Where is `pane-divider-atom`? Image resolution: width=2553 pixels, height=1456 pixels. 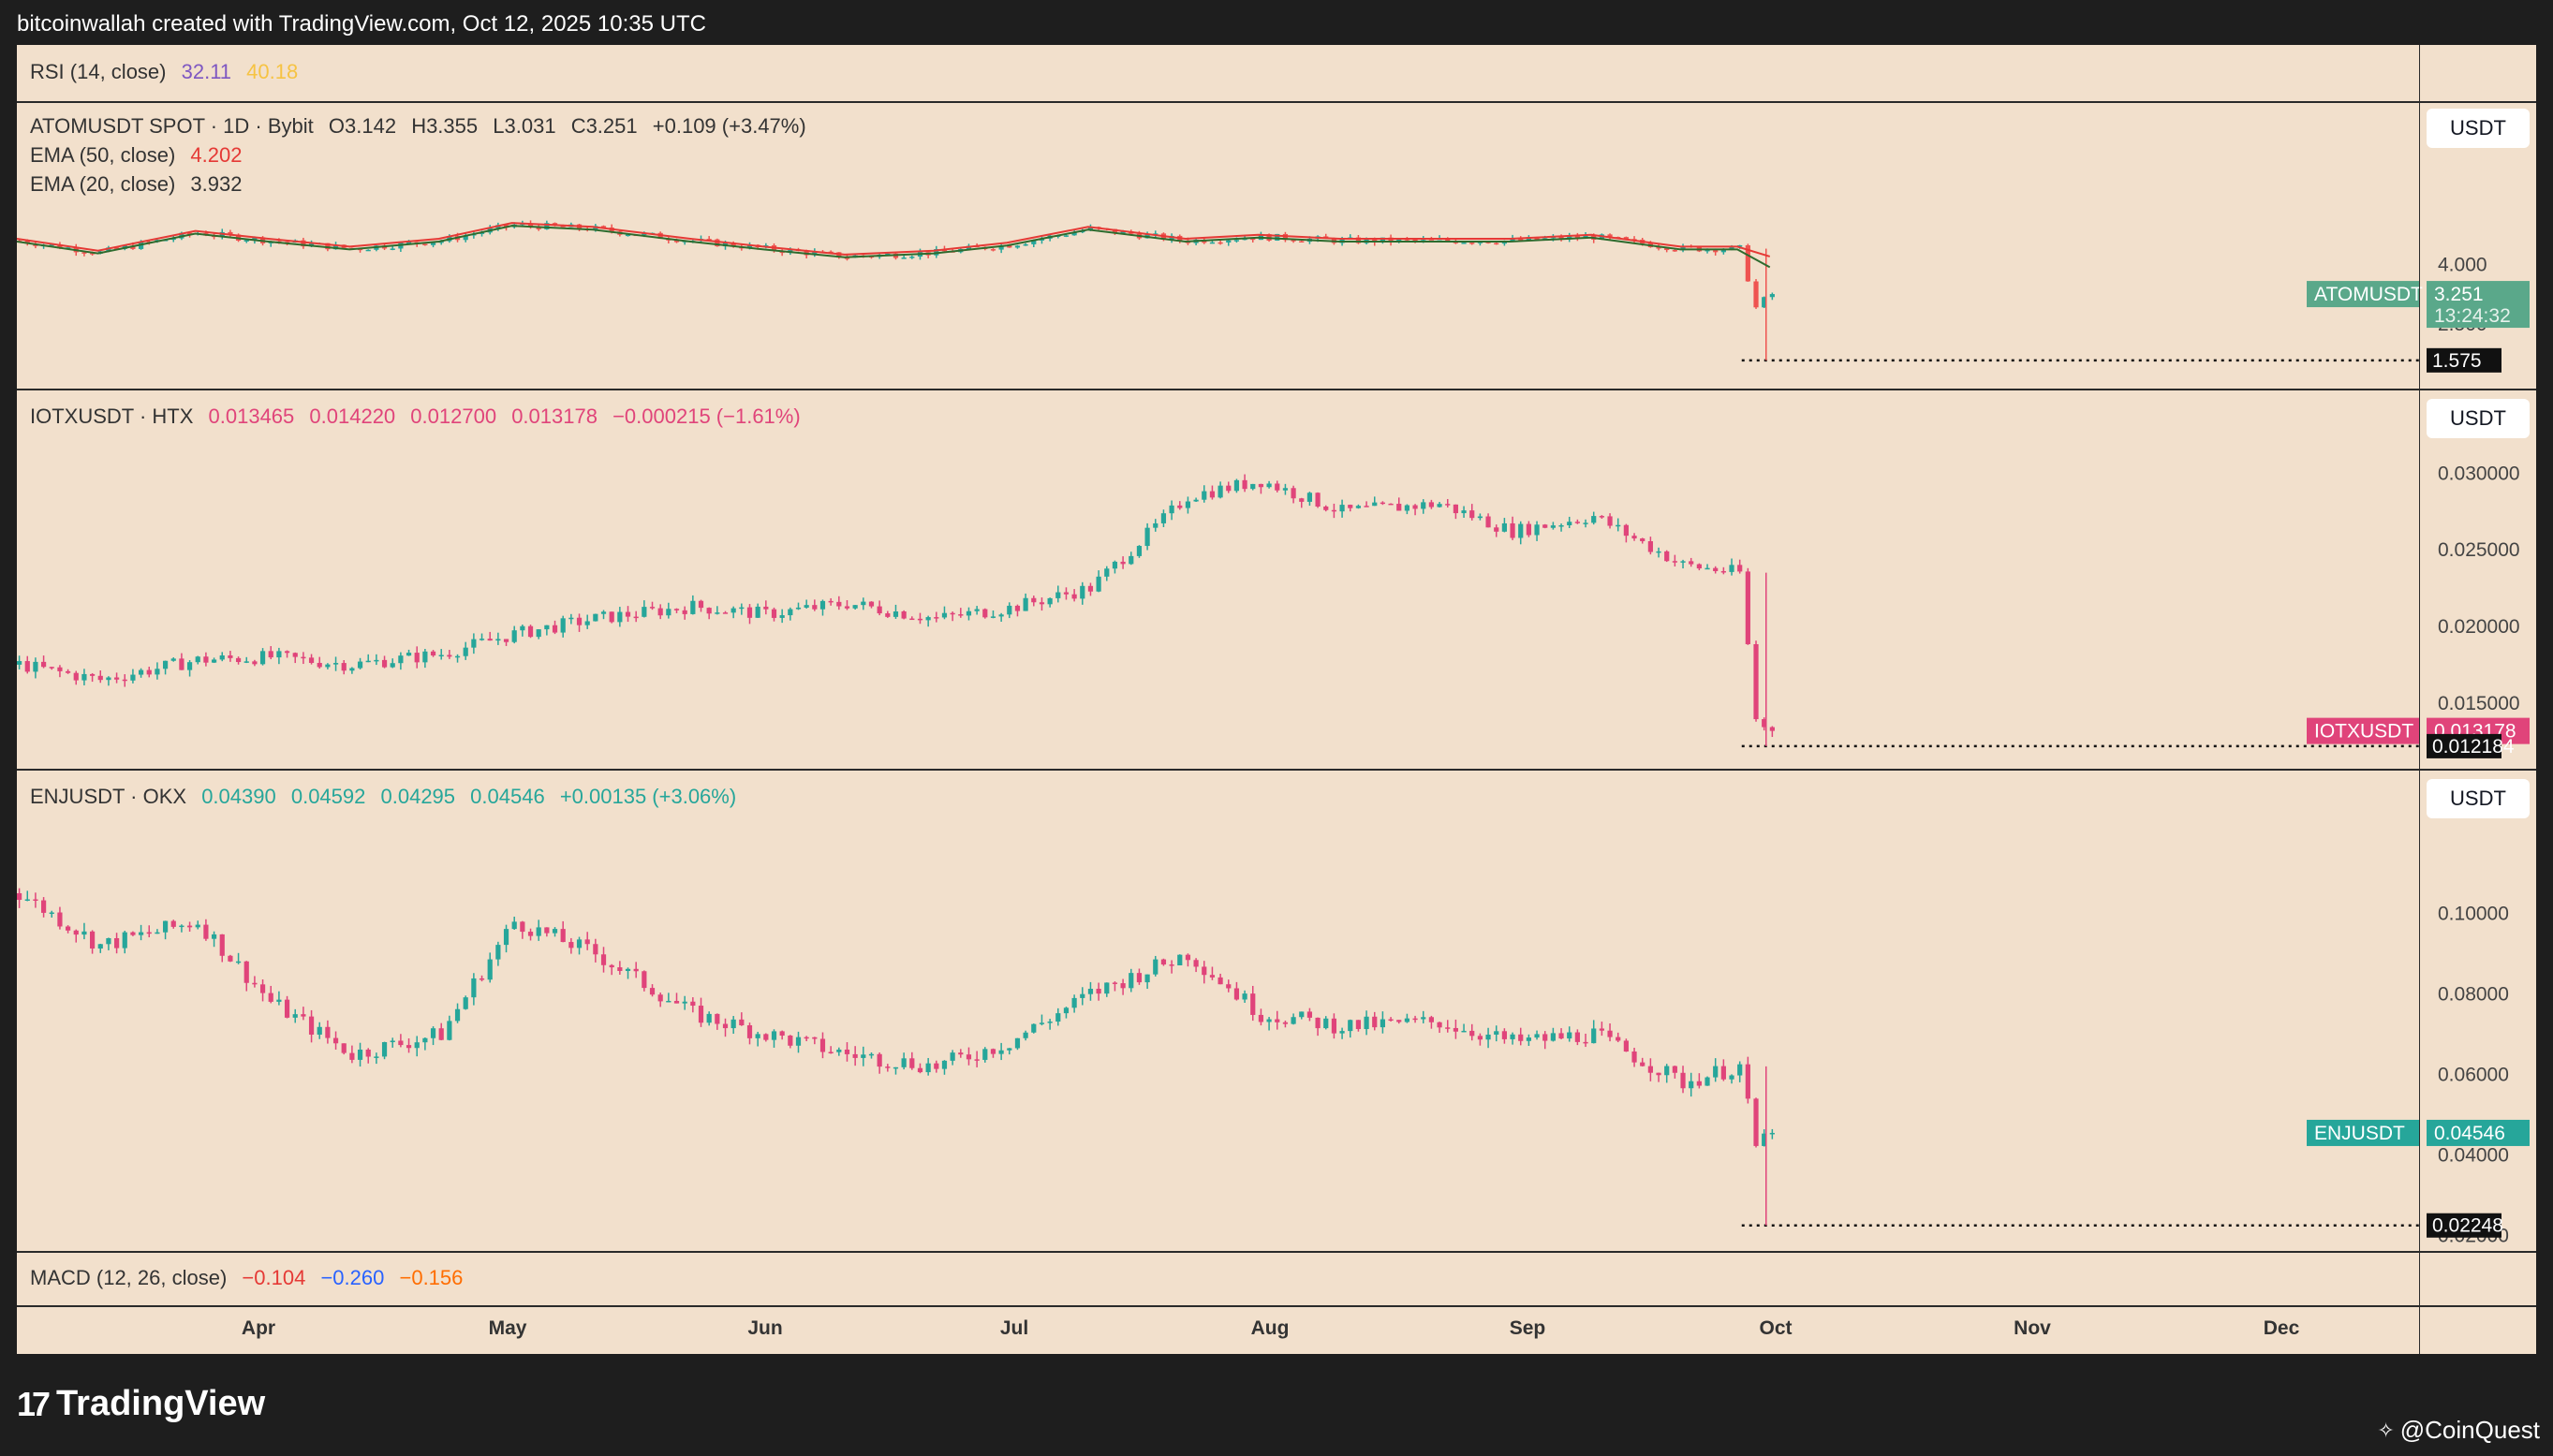 pane-divider-atom is located at coordinates (1276, 389).